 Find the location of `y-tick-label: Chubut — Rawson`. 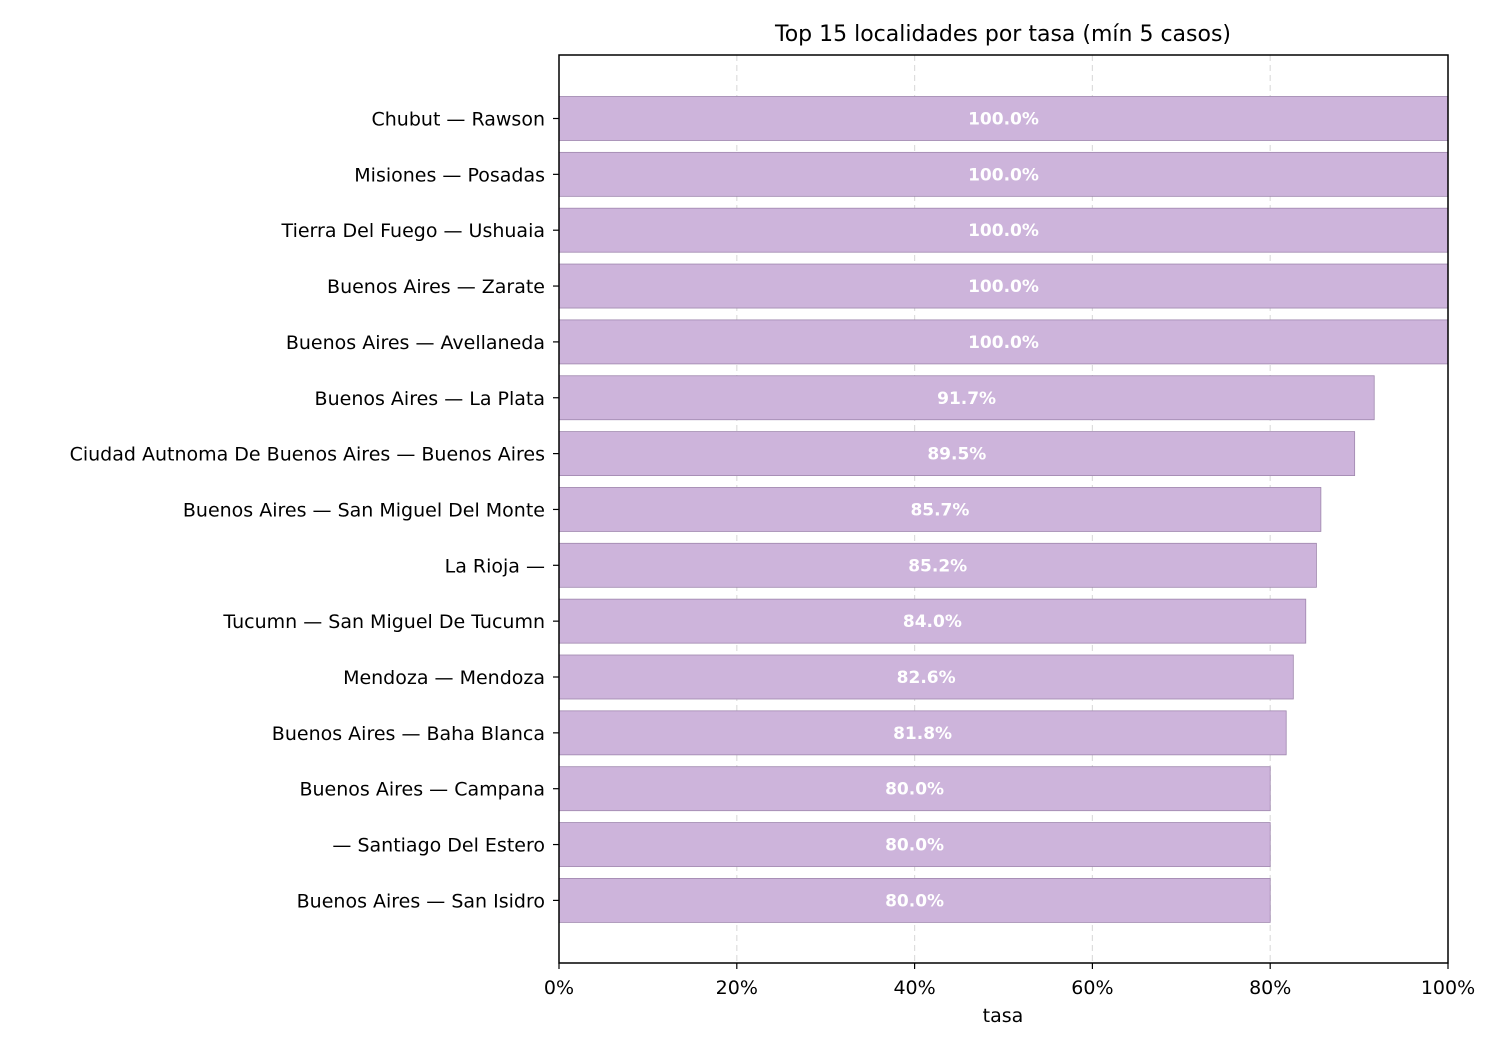

y-tick-label: Chubut — Rawson is located at coordinates (458, 120).